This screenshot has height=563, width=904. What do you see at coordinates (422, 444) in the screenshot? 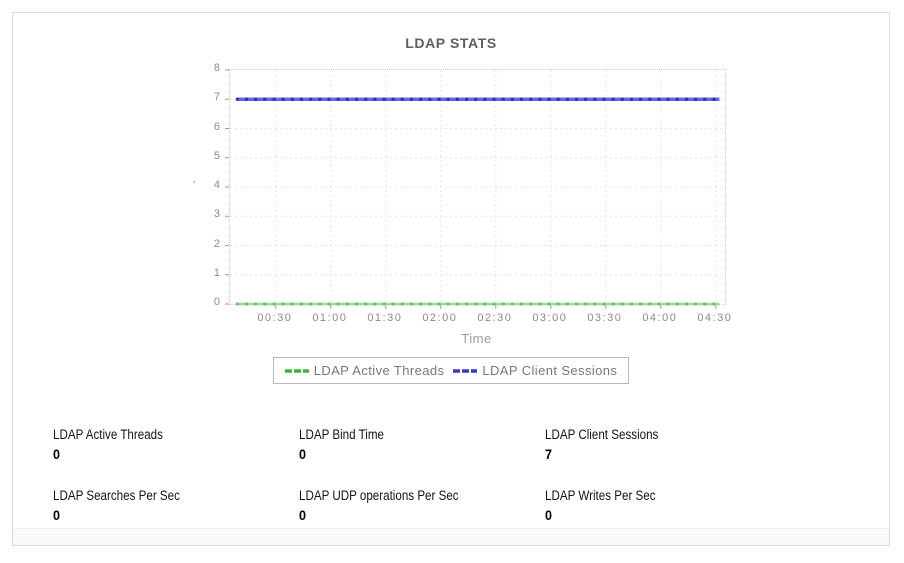
I see `stat-ldap-bind-time: LDAP Bind Time 0` at bounding box center [422, 444].